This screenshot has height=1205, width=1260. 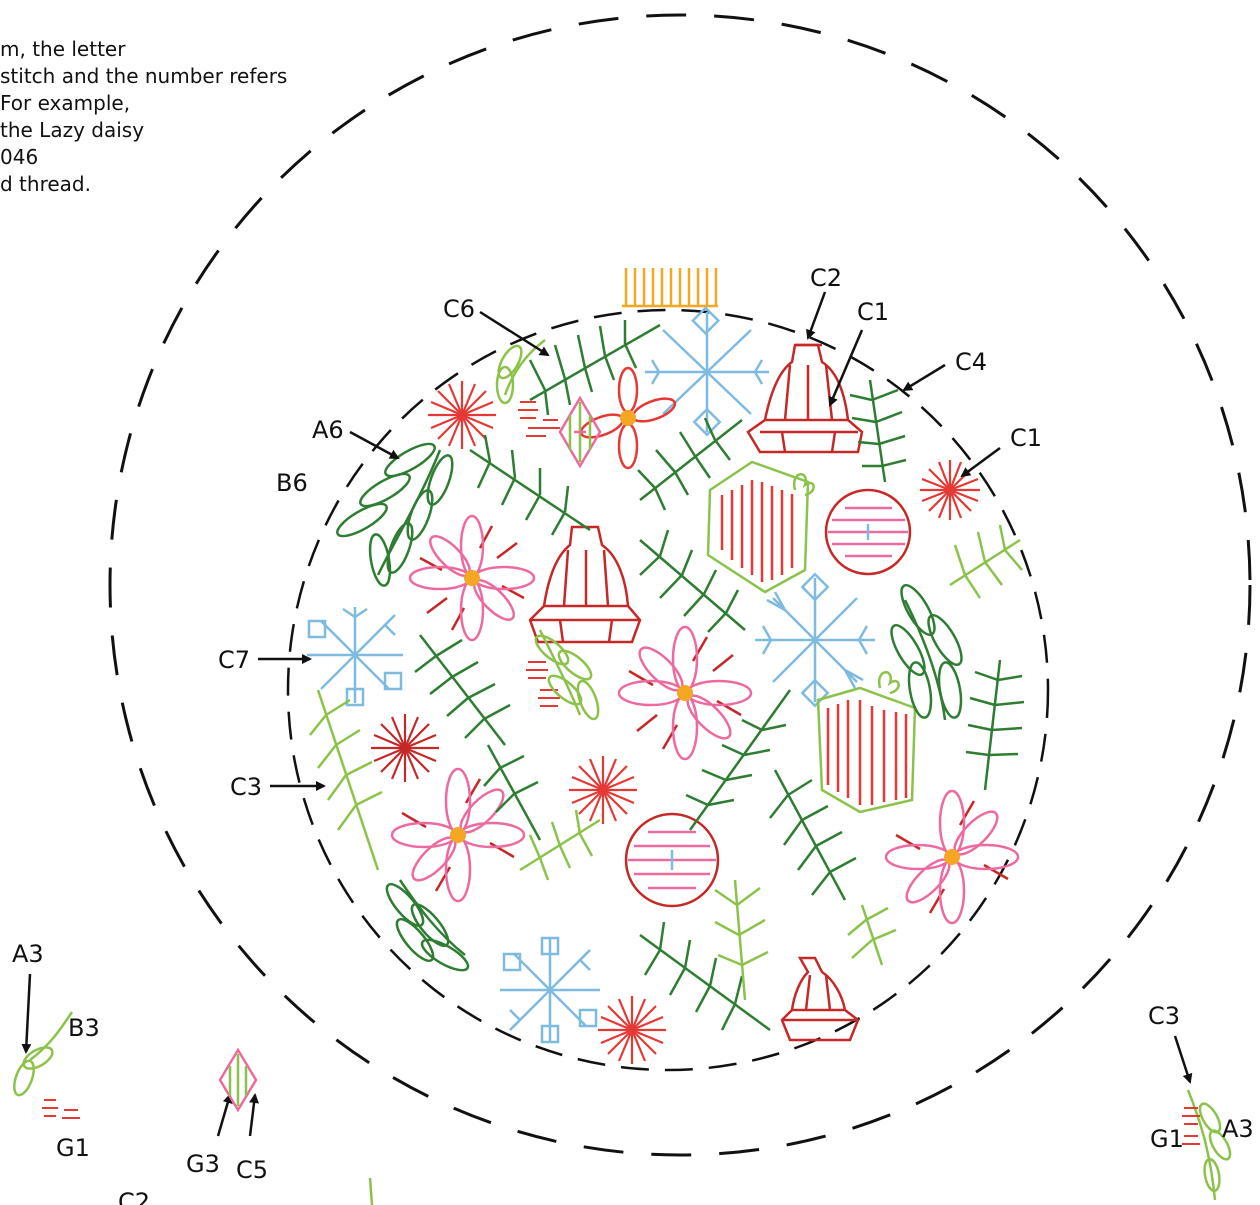 I want to click on sample-sprig-left, so click(x=43, y=1054).